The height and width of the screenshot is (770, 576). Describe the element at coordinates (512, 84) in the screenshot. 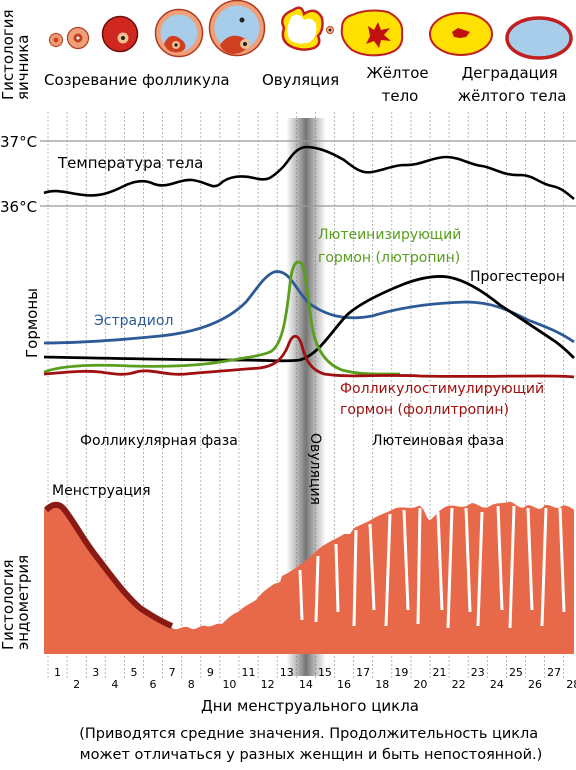

I see `corpus-luteum-degradation-label: Деградация жёлтого тела` at that location.